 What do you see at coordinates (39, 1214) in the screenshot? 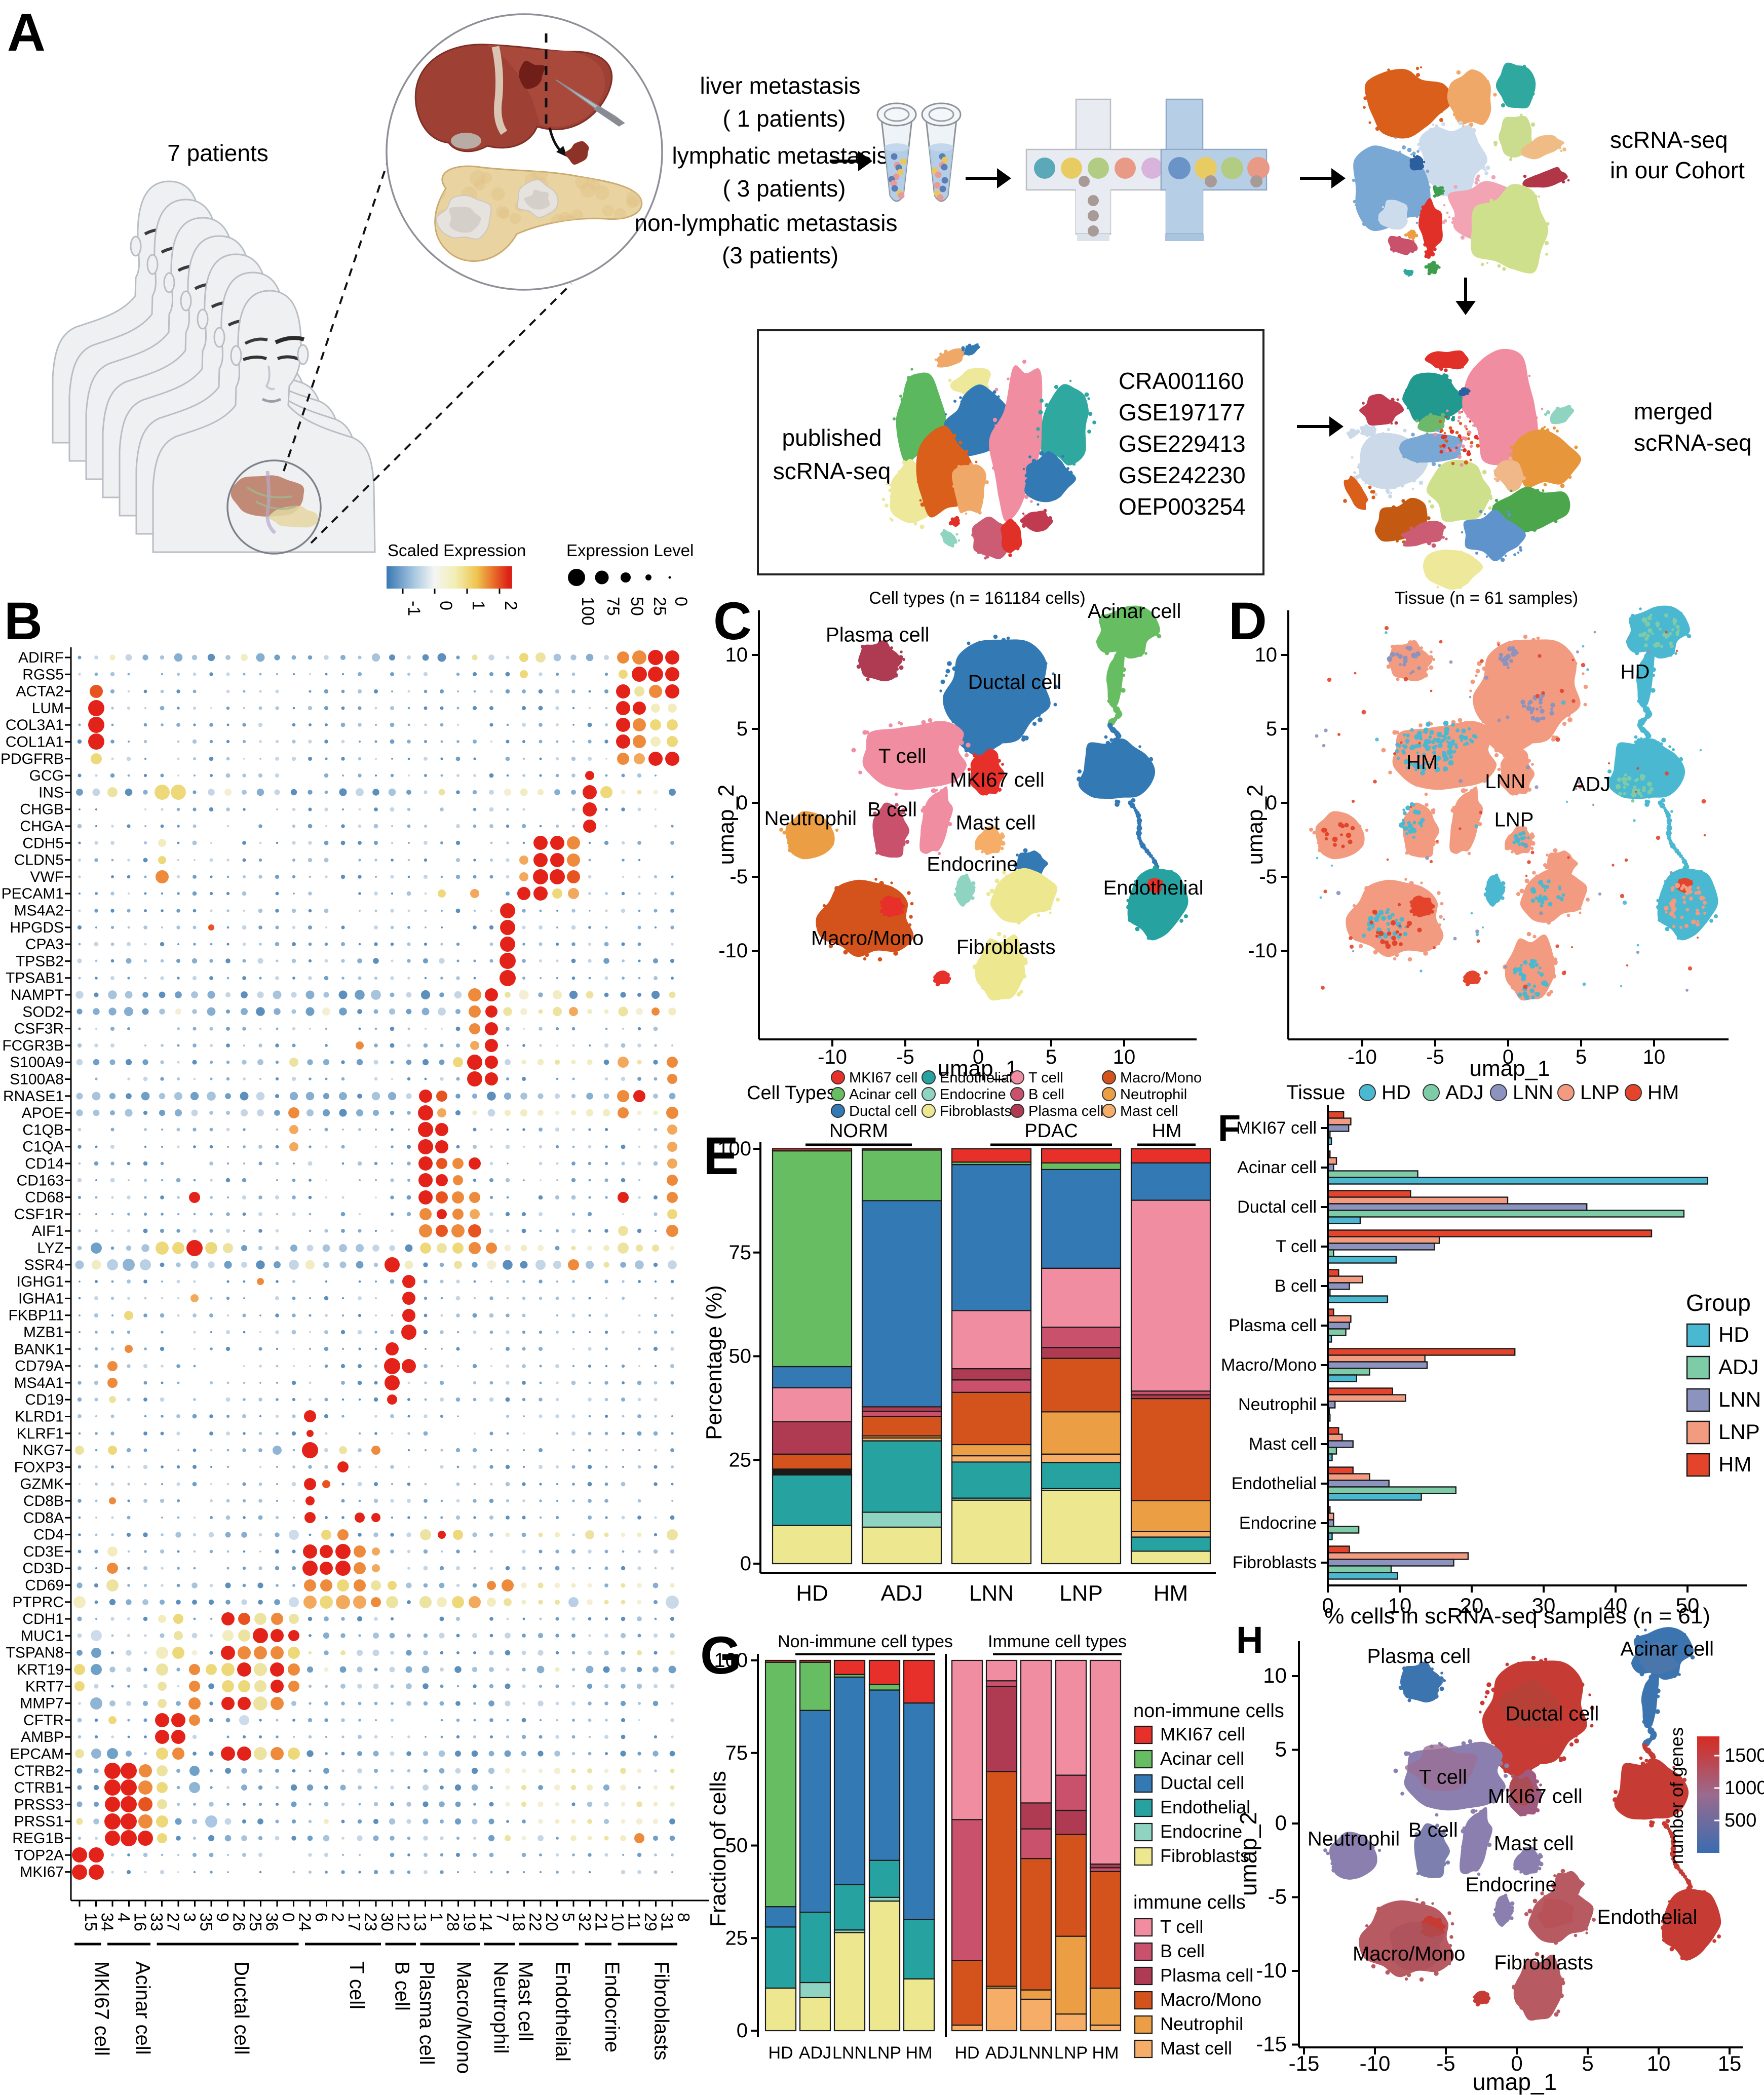
I see `svg-text: CSF1R` at bounding box center [39, 1214].